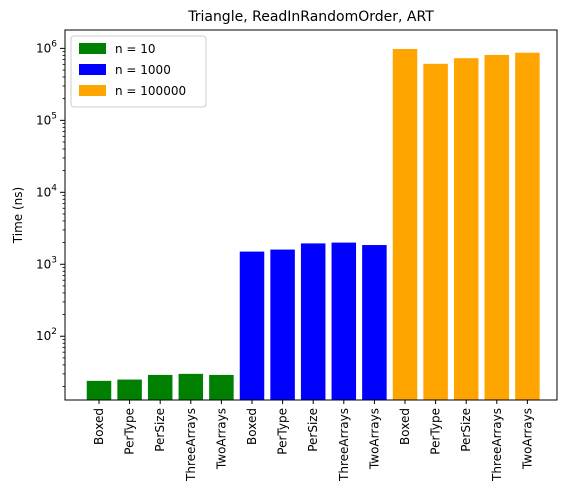 This screenshot has height=504, width=570. Describe the element at coordinates (310, 17) in the screenshot. I see `chart-title: Triangle, ReadInRandomOrder, ART` at that location.